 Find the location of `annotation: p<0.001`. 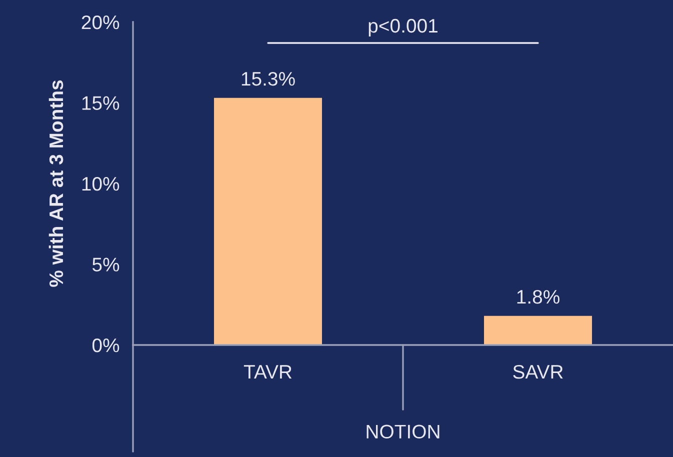

annotation: p<0.001 is located at coordinates (403, 27).